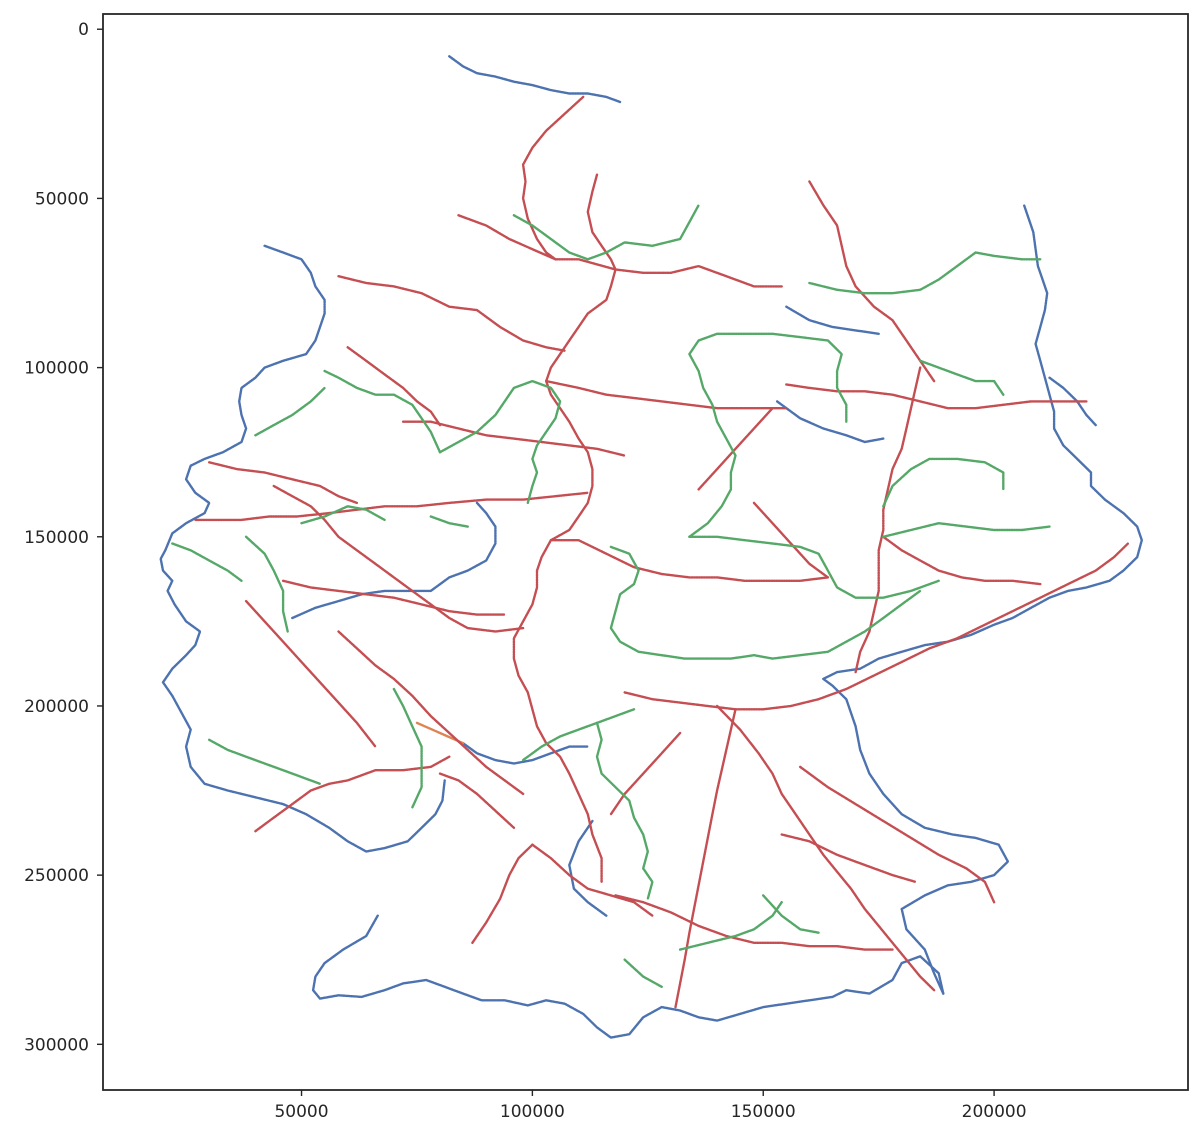  Describe the element at coordinates (301, 1112) in the screenshot. I see `x-tick-label-0: 50000` at that location.